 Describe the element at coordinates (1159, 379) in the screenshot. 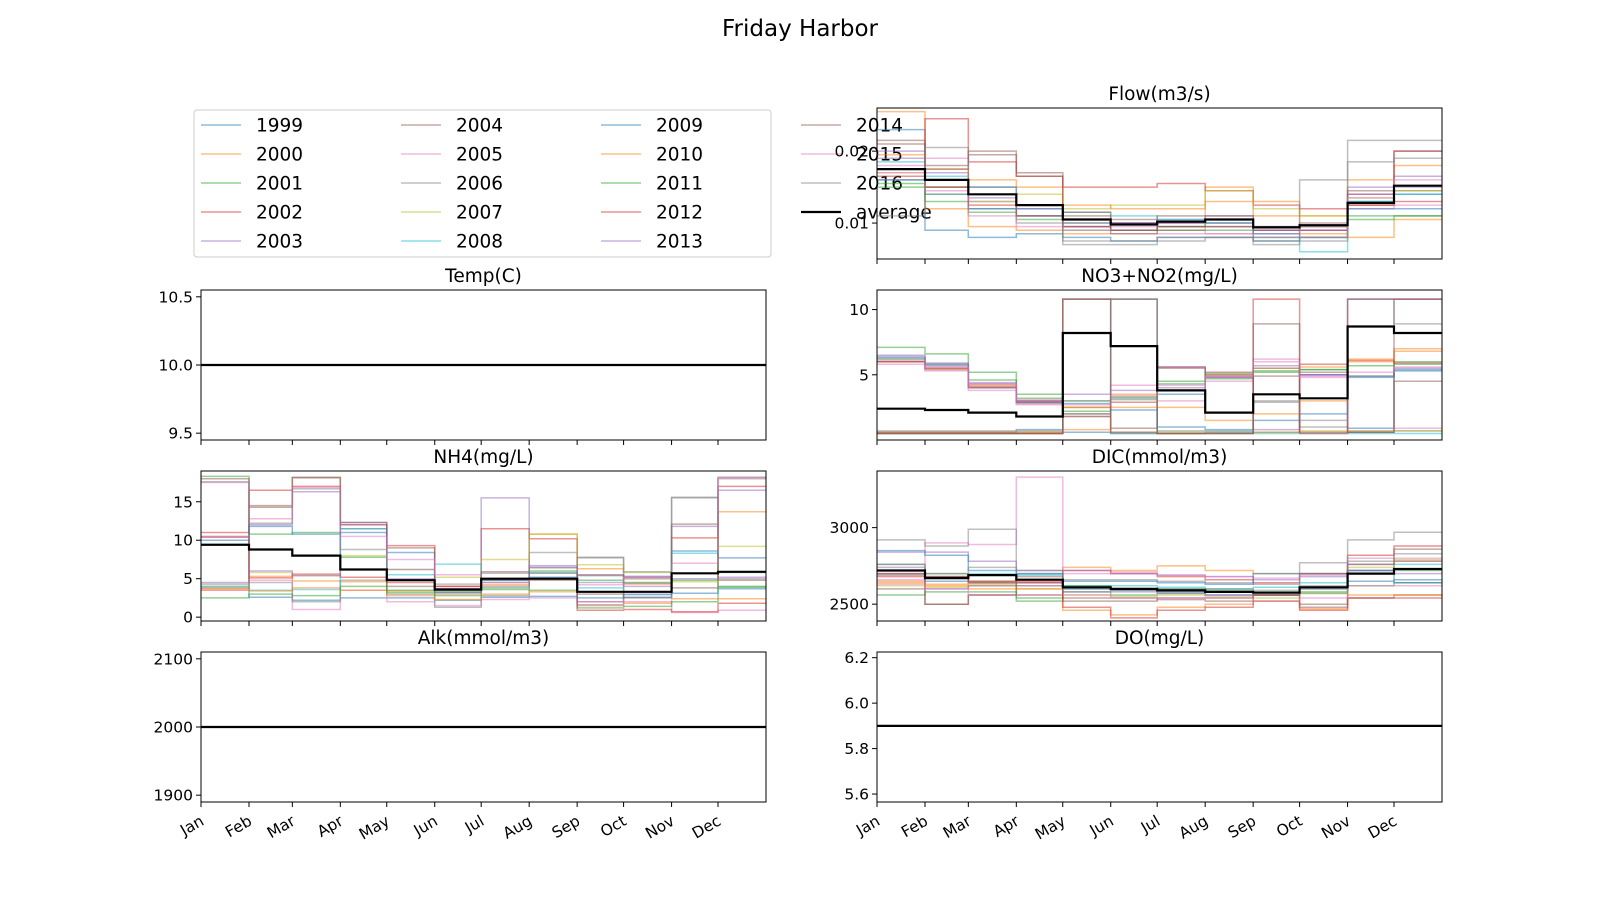

I see `series-line-2001` at that location.